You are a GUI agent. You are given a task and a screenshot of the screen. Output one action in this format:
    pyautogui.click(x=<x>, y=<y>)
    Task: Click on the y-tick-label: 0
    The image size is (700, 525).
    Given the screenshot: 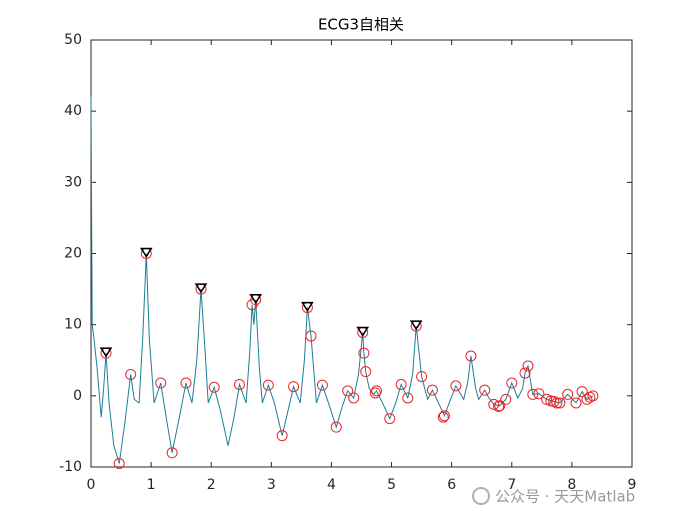 What is the action you would take?
    pyautogui.click(x=77, y=396)
    